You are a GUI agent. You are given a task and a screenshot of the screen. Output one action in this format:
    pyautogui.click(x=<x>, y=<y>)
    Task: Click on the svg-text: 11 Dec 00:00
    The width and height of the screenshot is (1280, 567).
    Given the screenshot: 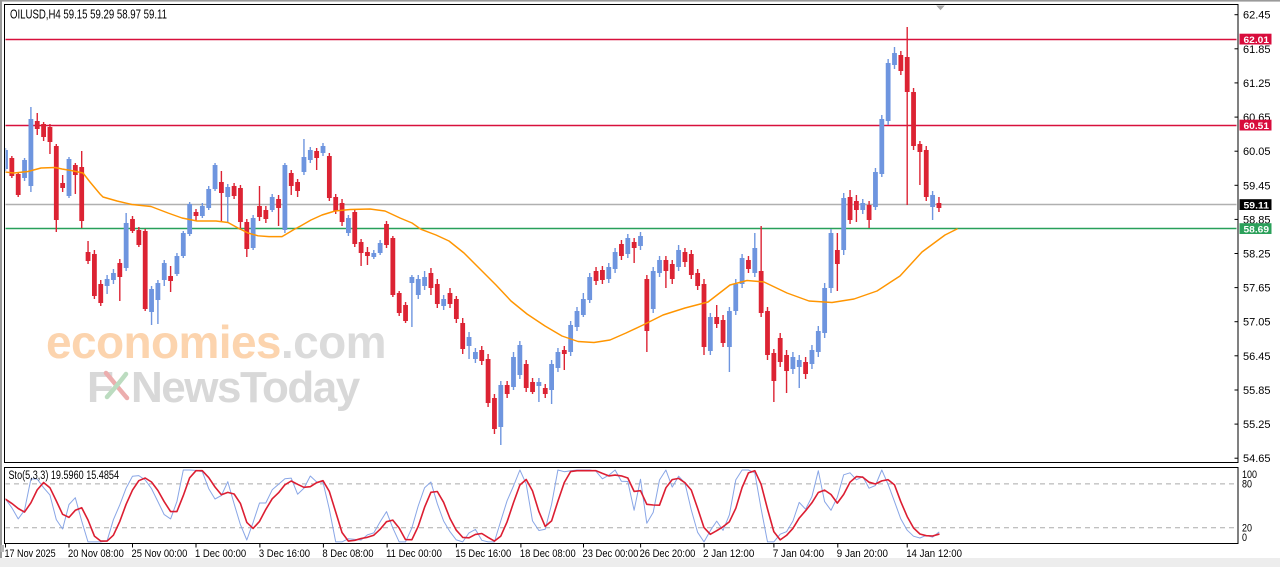 What is the action you would take?
    pyautogui.click(x=414, y=554)
    